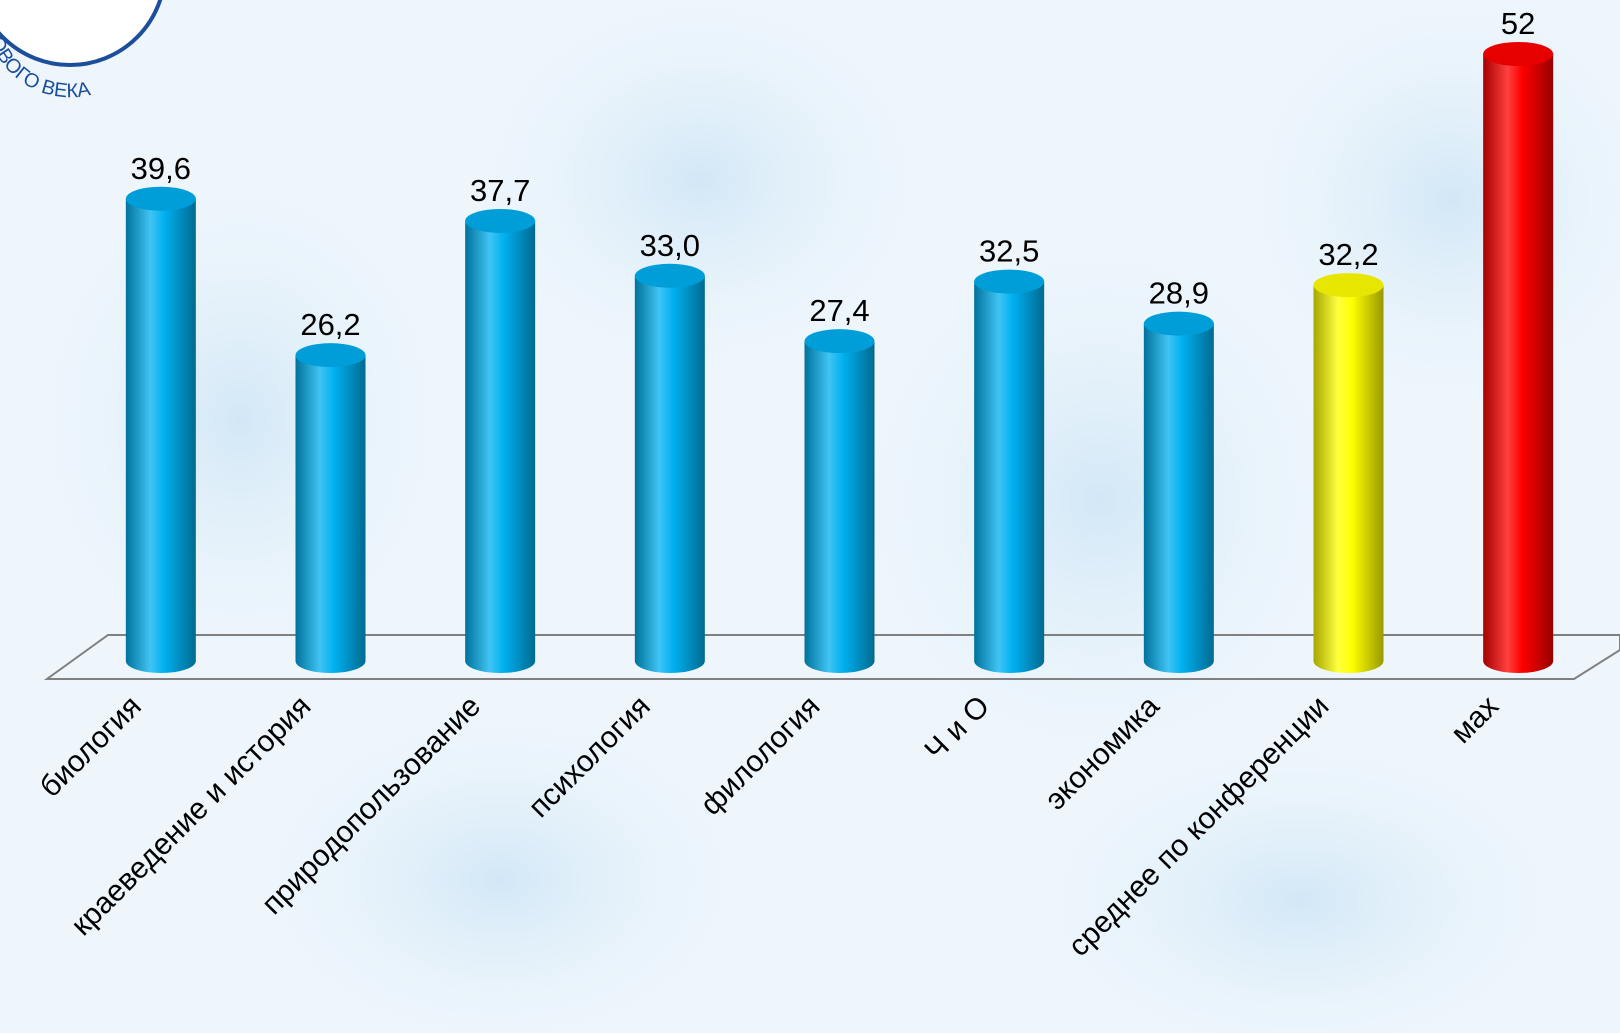  What do you see at coordinates (500, 190) in the screenshot?
I see `value-label: 37,7` at bounding box center [500, 190].